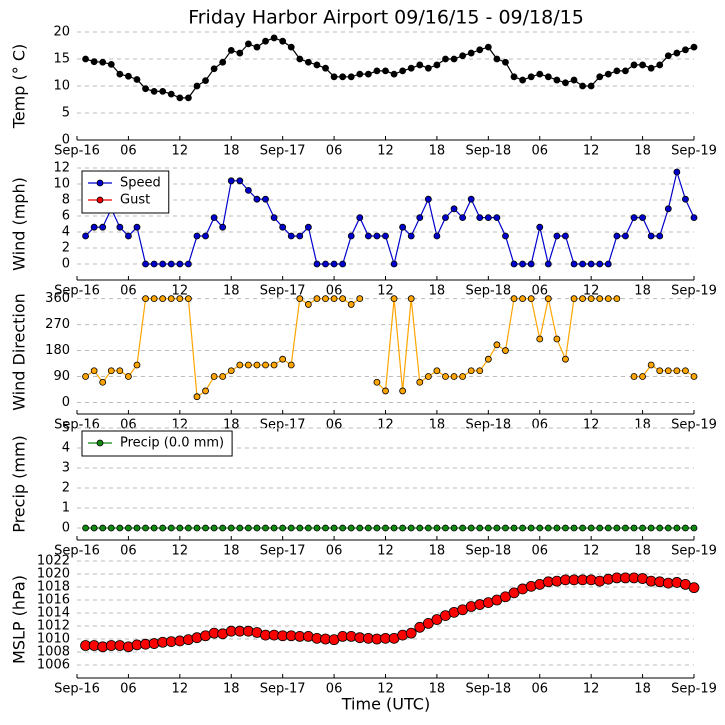 This screenshot has height=725, width=725. Describe the element at coordinates (66, 232) in the screenshot. I see `y-tick-label: 4` at that location.